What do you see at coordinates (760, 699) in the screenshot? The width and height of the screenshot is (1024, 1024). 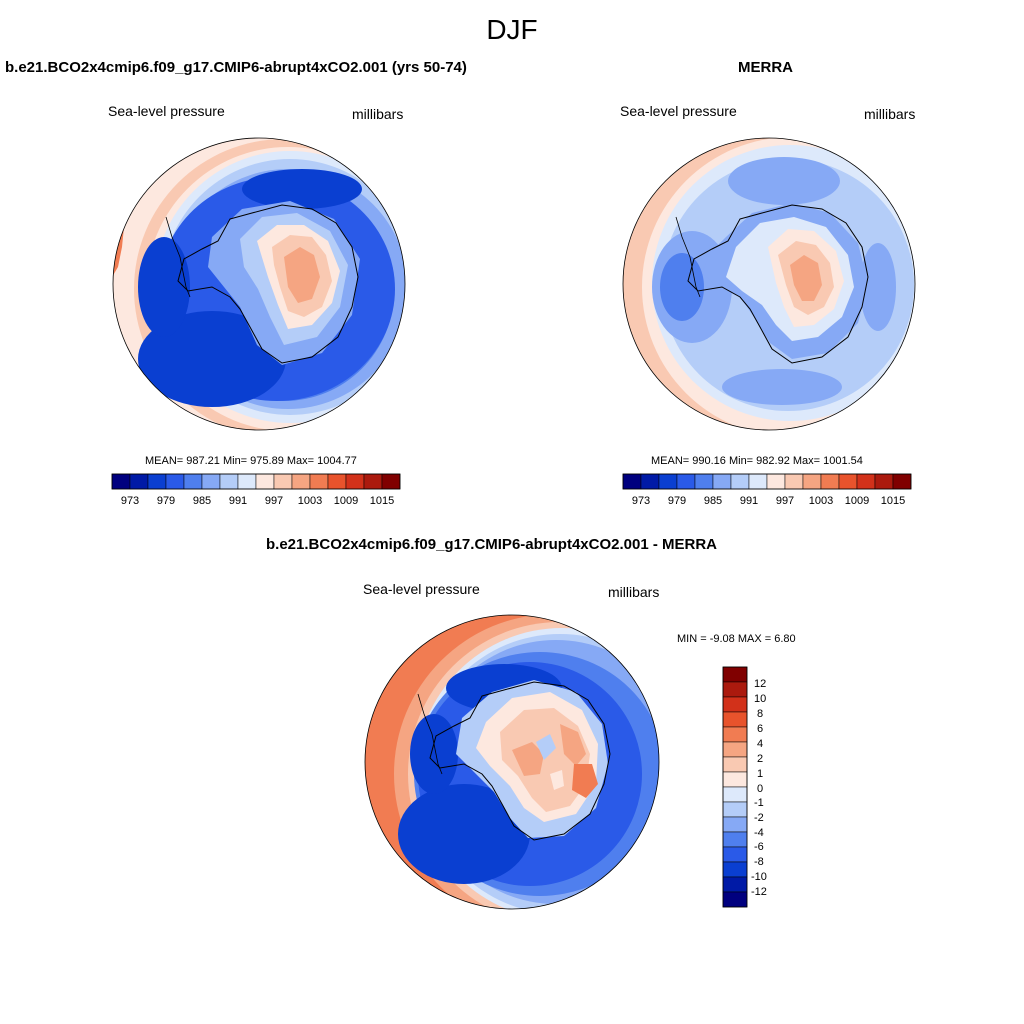 I see `panel3-colorbar-tick: 10` at bounding box center [760, 699].